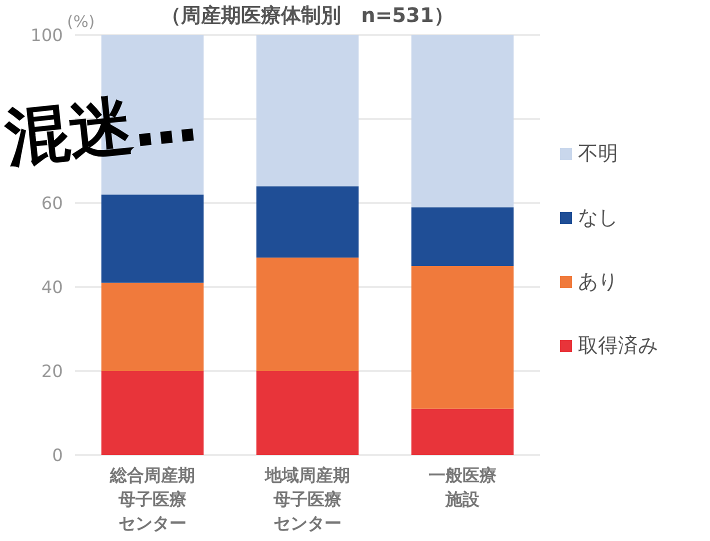 Image resolution: width=710 pixels, height=541 pixels. I want to click on x-tick-label: 一般医療施設, so click(462, 488).